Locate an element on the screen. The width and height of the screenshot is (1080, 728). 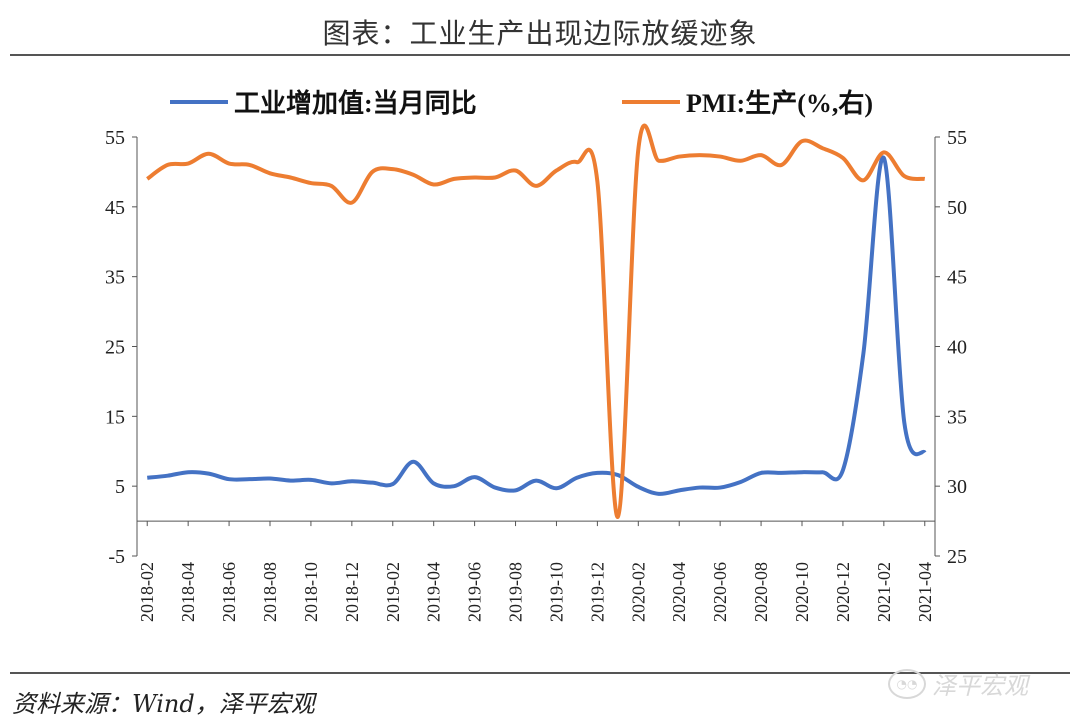
x-tick-label: 2020-04 is located at coordinates (679, 592).